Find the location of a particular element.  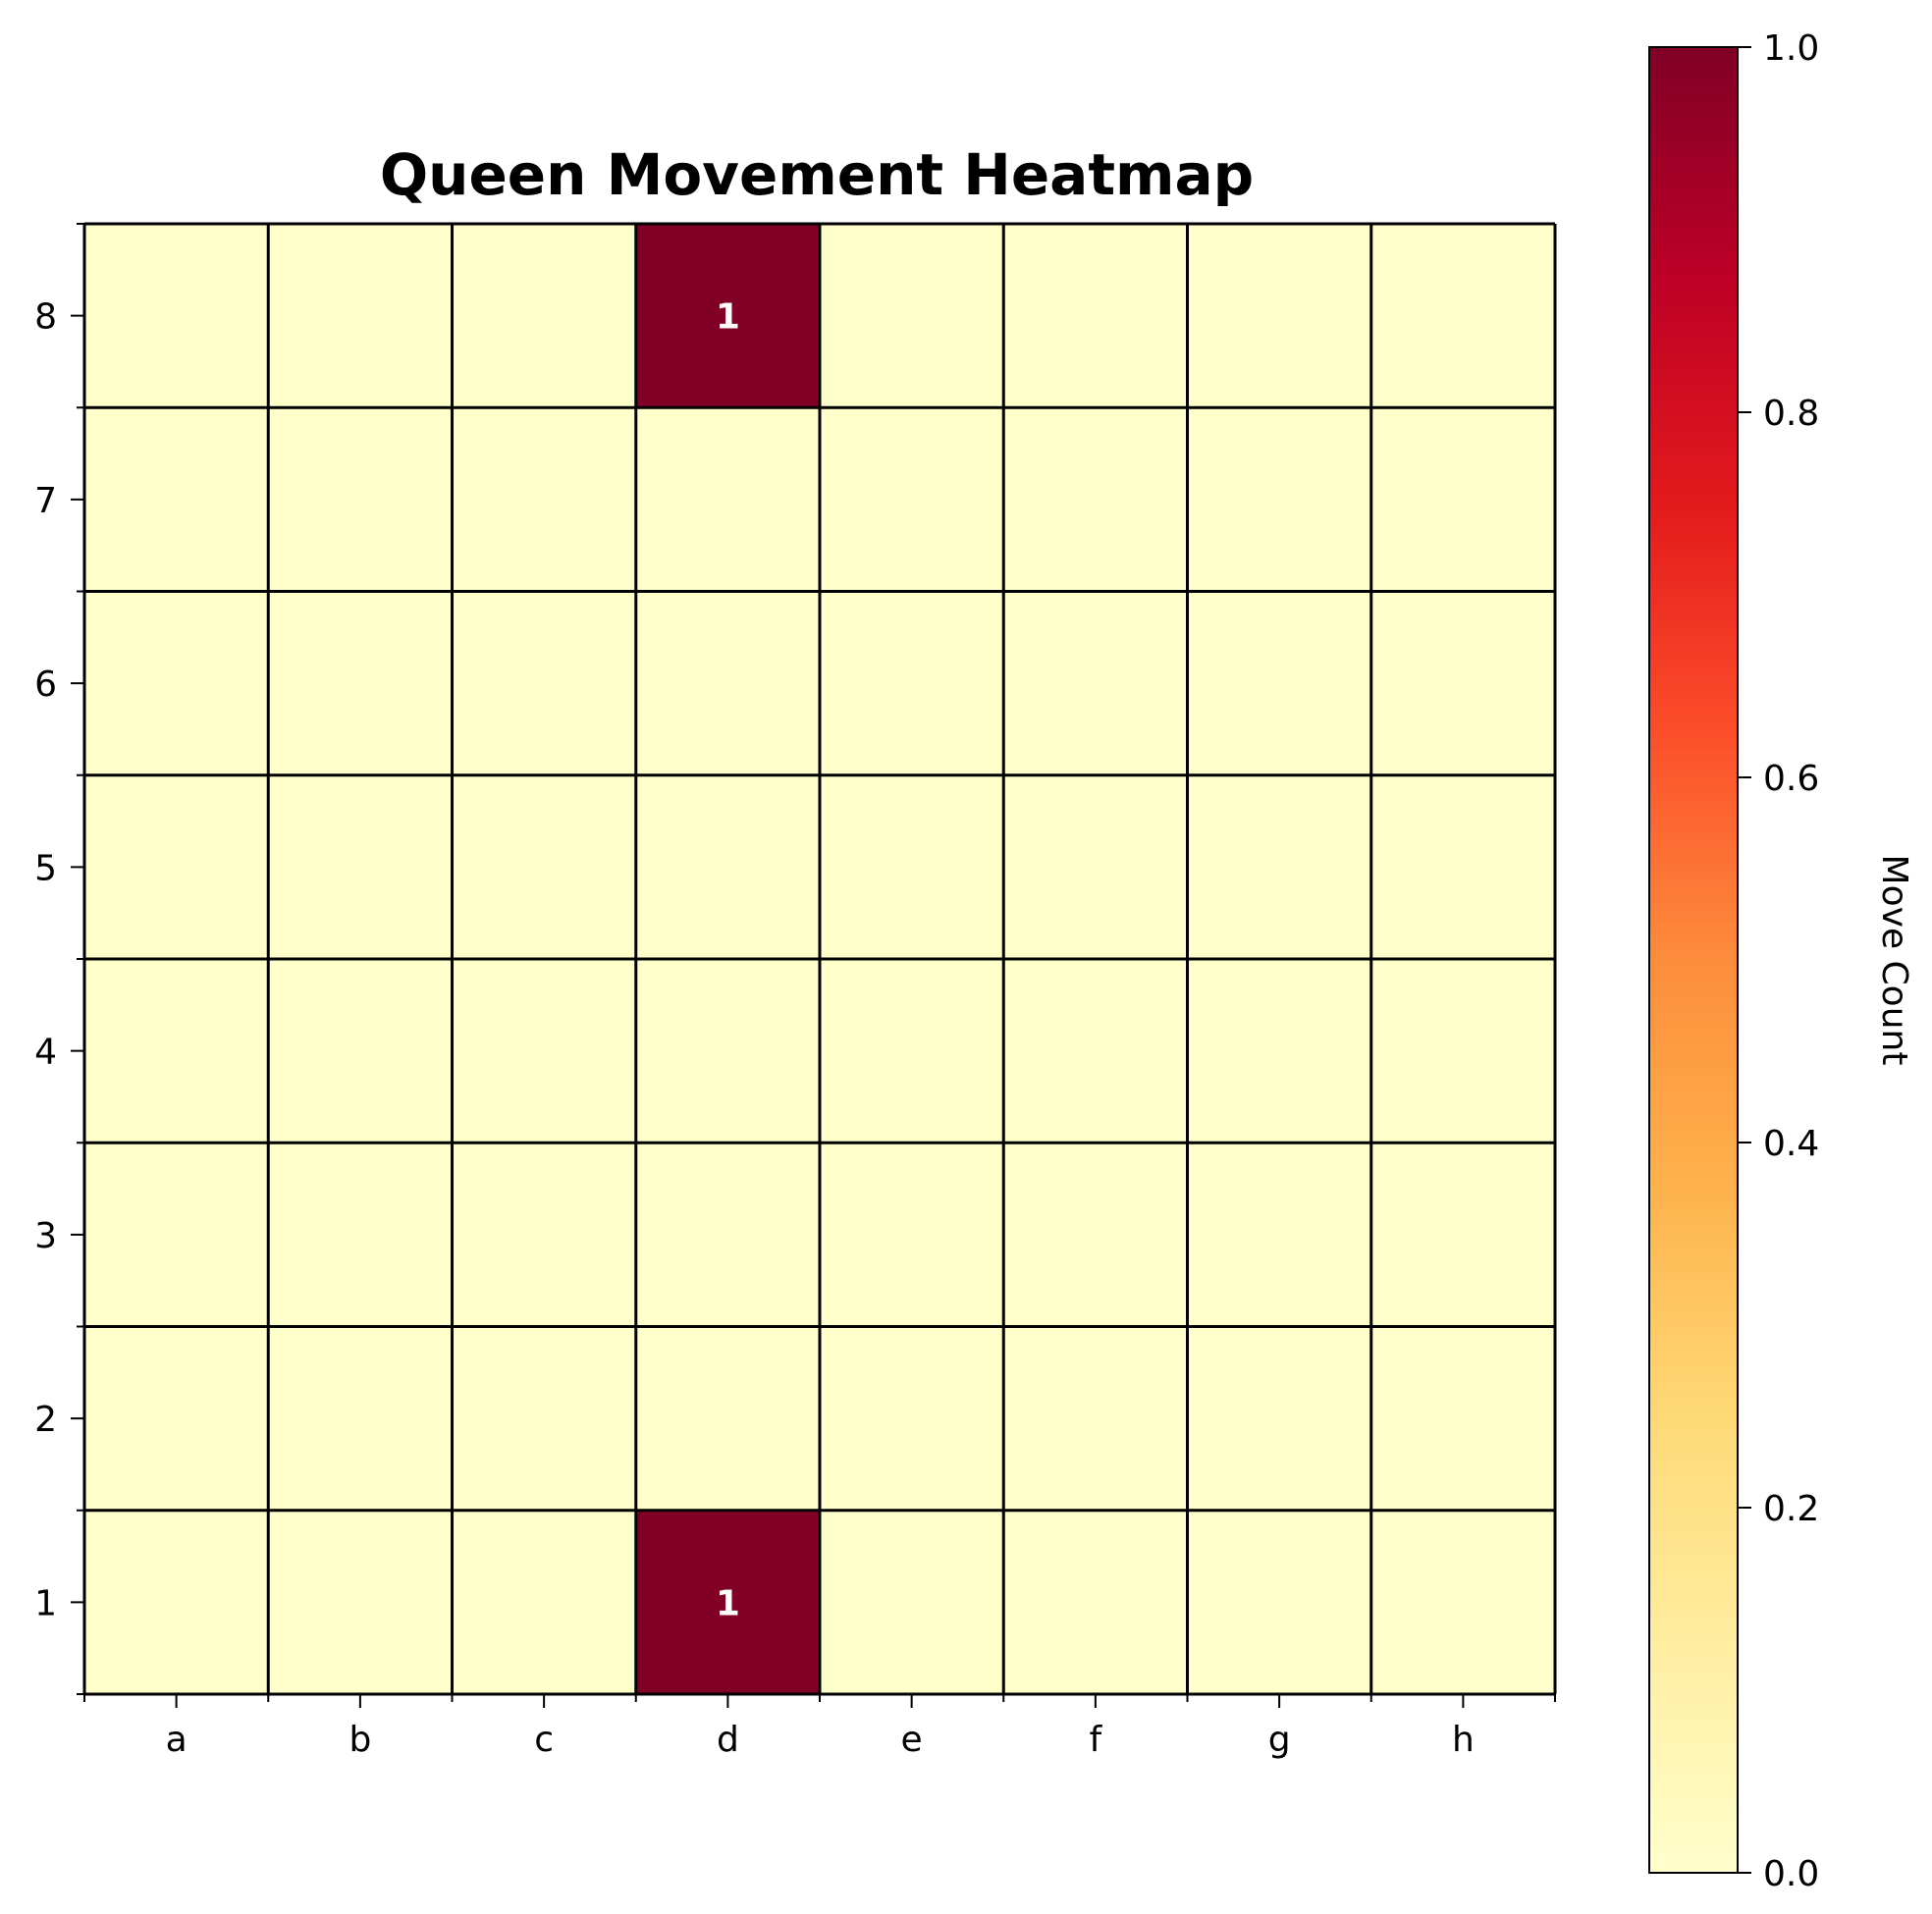

y-tick-label-5: 5 is located at coordinates (45, 868).